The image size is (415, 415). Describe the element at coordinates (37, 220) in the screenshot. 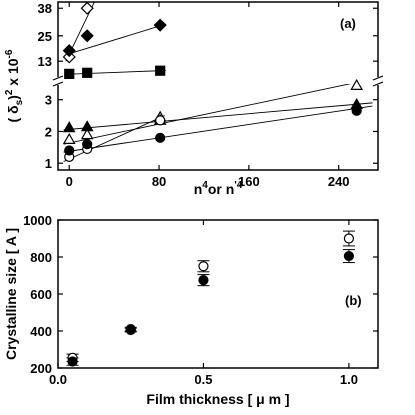

I see `y-tick-label: 1000` at that location.